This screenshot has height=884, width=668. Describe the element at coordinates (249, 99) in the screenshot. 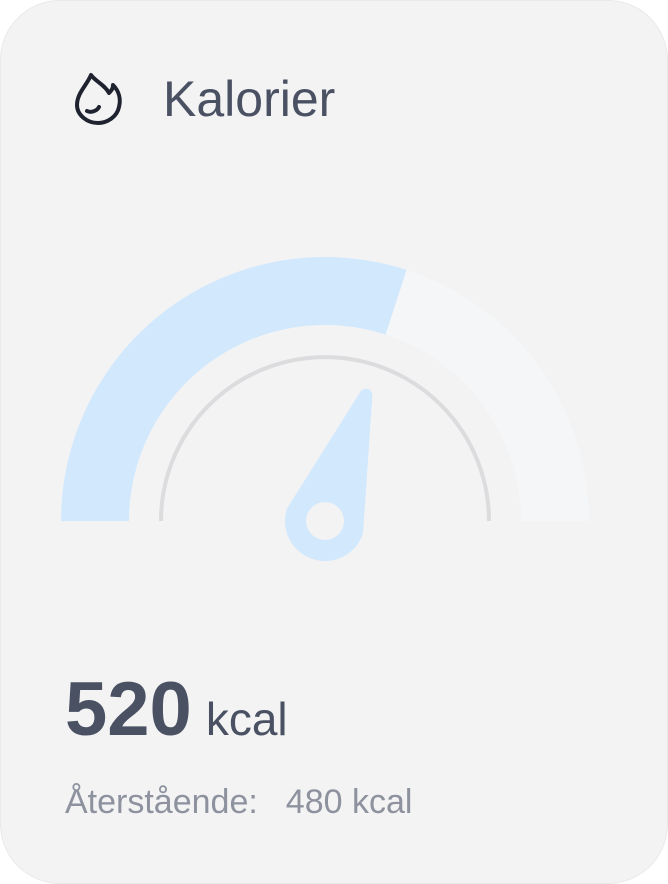

I see `card-title: Kalorier` at that location.